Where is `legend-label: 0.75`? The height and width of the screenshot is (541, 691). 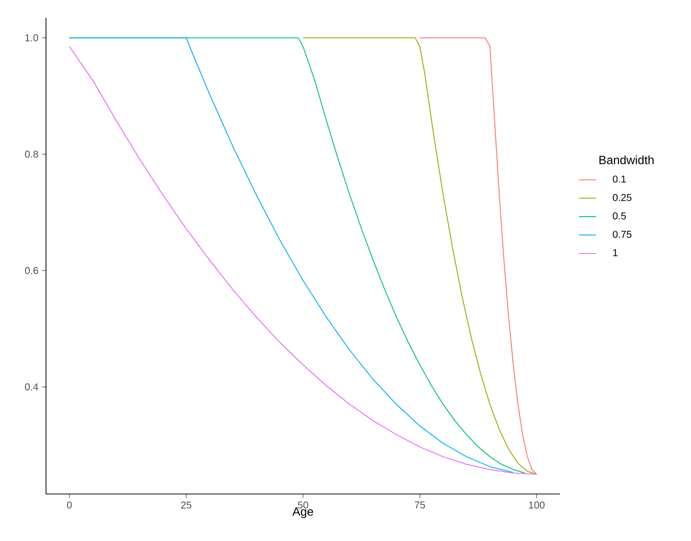
legend-label: 0.75 is located at coordinates (622, 234).